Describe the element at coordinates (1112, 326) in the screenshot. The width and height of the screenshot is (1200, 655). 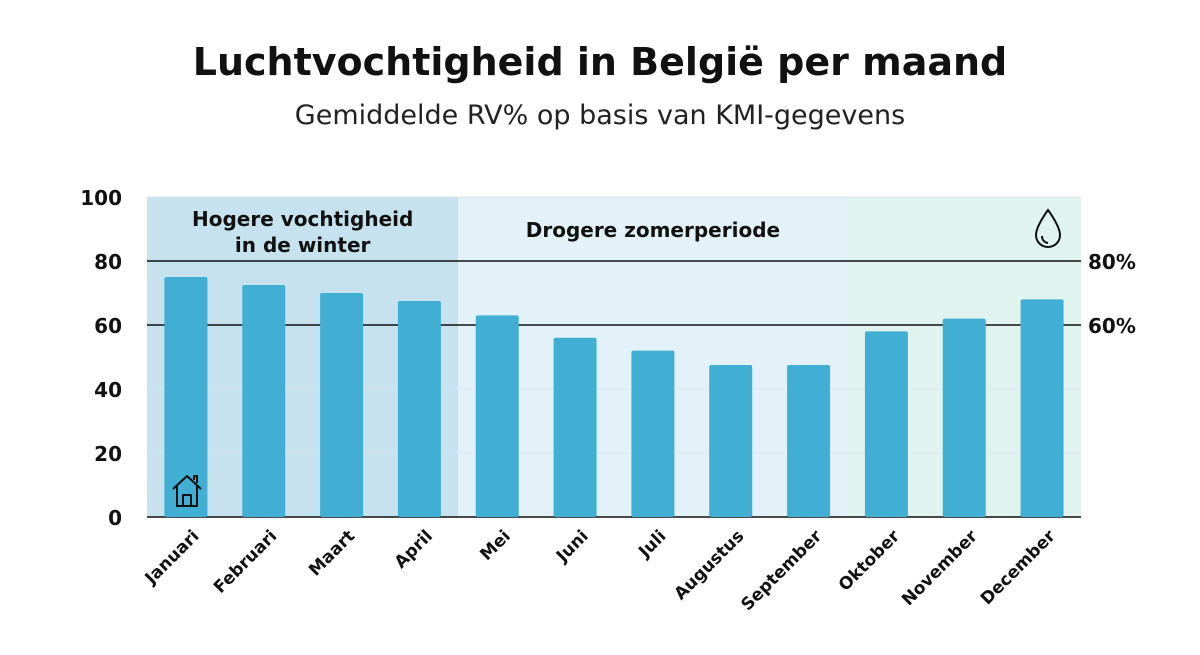
I see `reference-line-label: 60%` at that location.